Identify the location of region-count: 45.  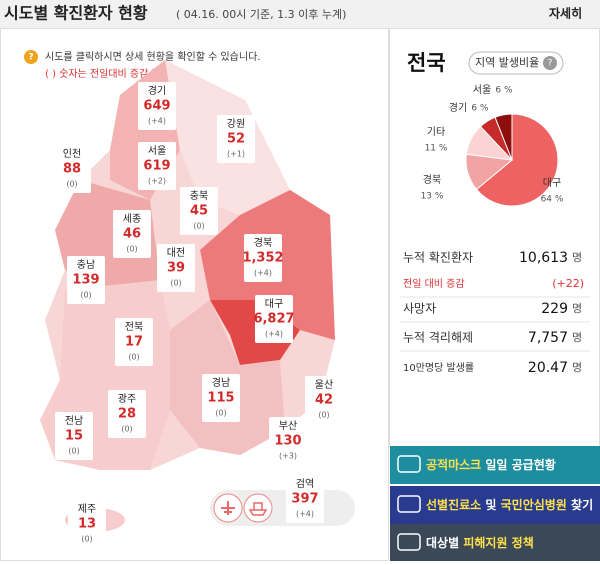
(199, 211).